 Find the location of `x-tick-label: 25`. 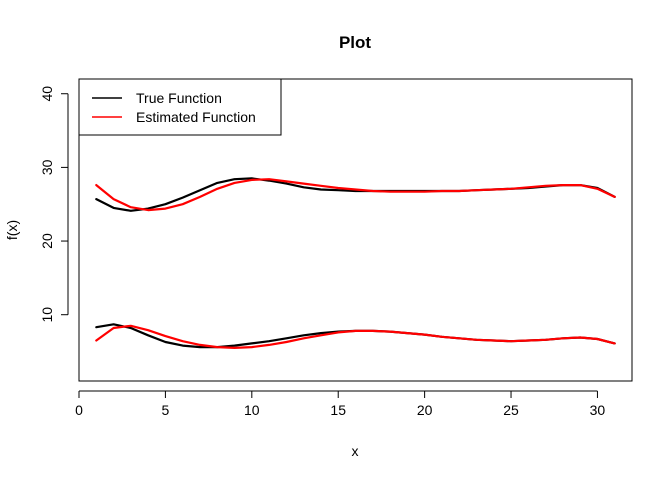

x-tick-label: 25 is located at coordinates (511, 410).